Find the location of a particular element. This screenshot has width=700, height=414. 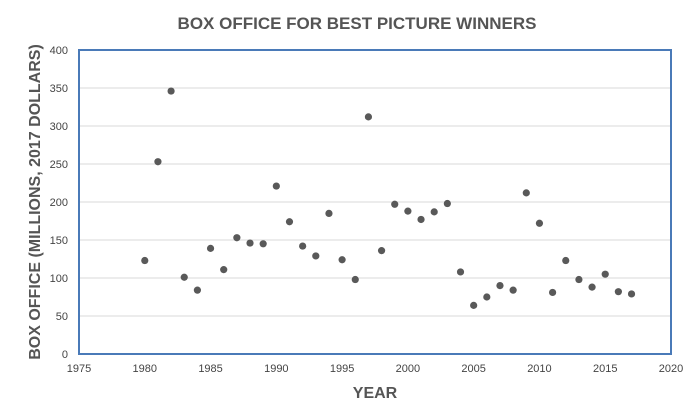

y-axis-ticks: 0 50 100 150 200 250 300 350 400 is located at coordinates (59, 203).